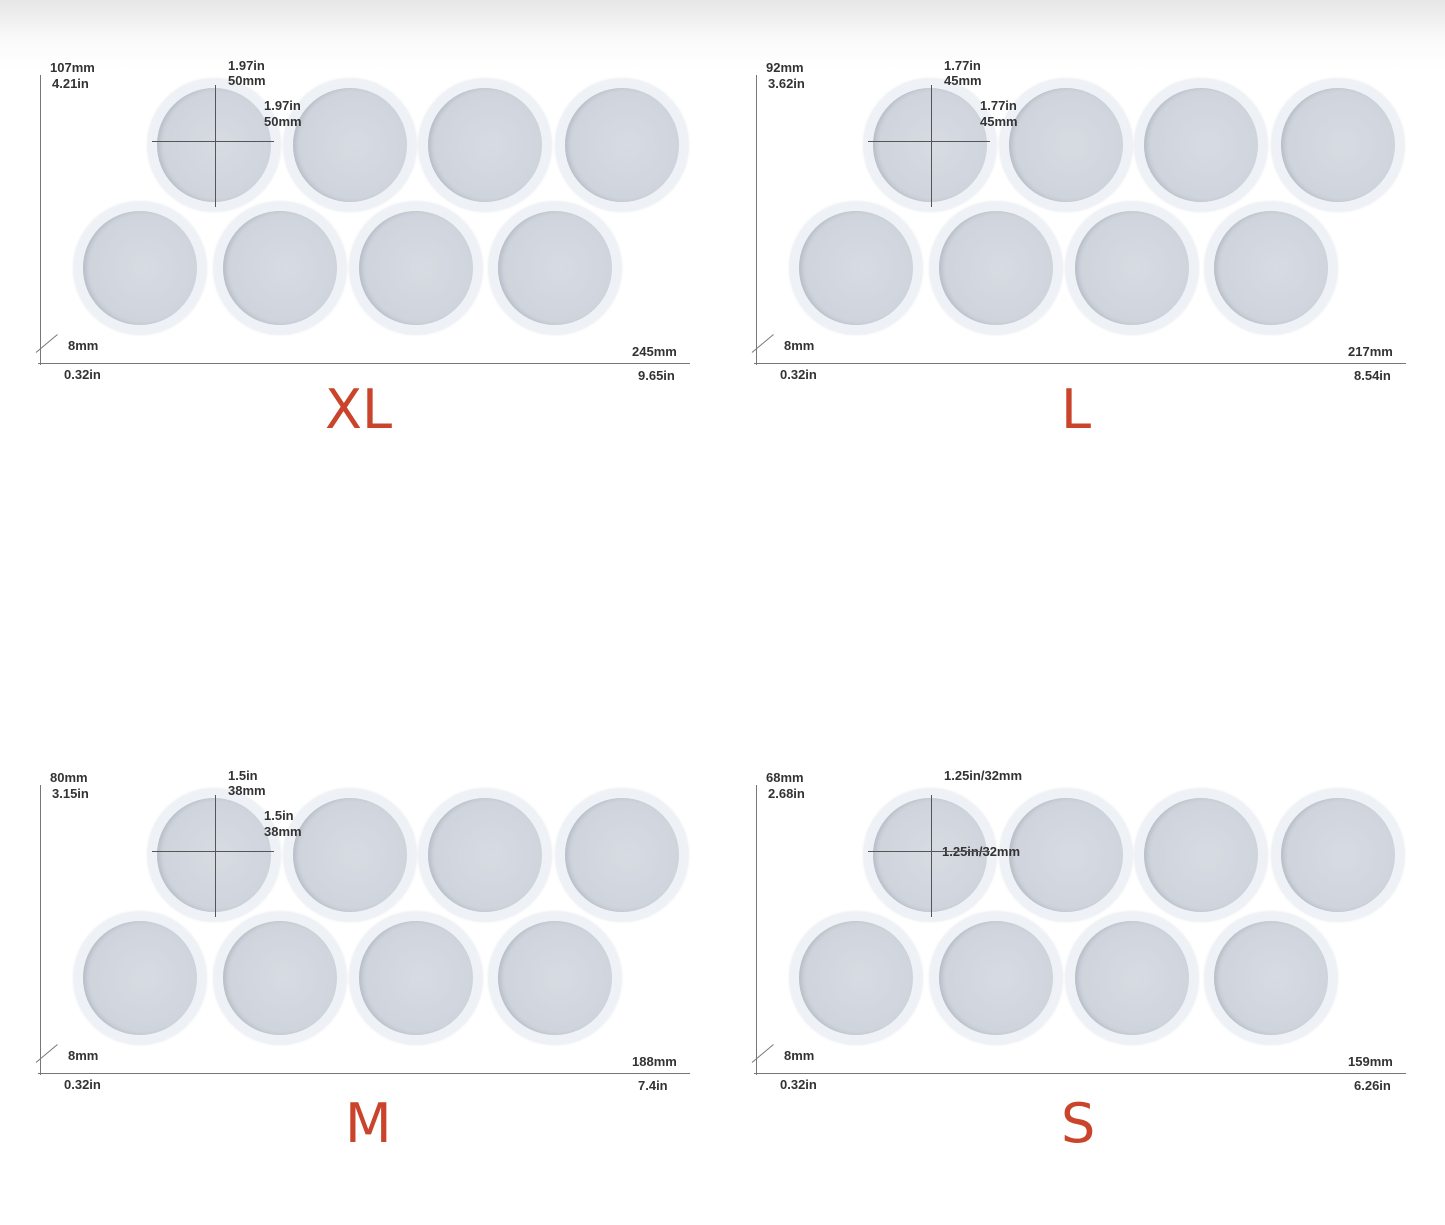 The height and width of the screenshot is (1225, 1445). Describe the element at coordinates (1372, 375) in the screenshot. I see `width-in-label: 8.54in` at that location.